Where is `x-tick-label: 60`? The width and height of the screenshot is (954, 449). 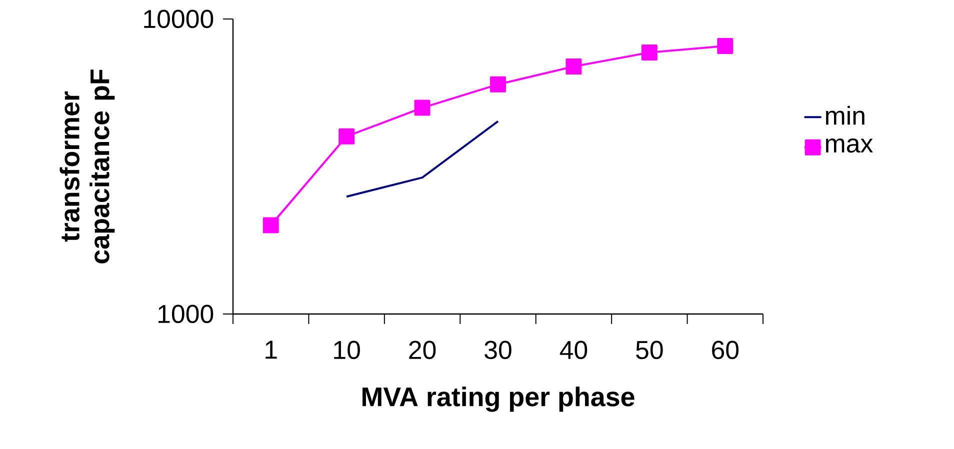 x-tick-label: 60 is located at coordinates (725, 350).